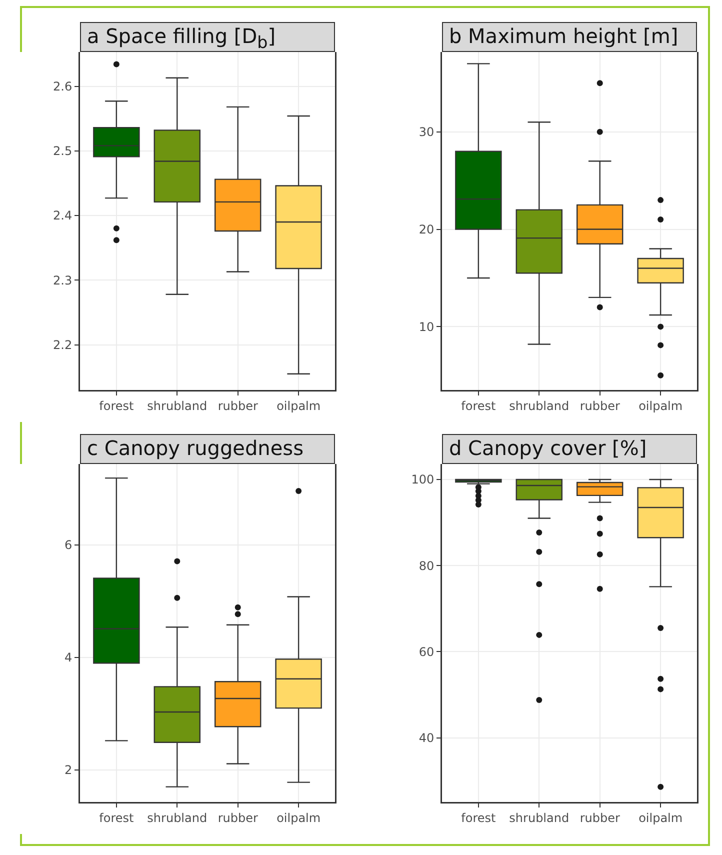  Describe the element at coordinates (569, 37) in the screenshot. I see `chart-title: b Maximum height [m]` at that location.